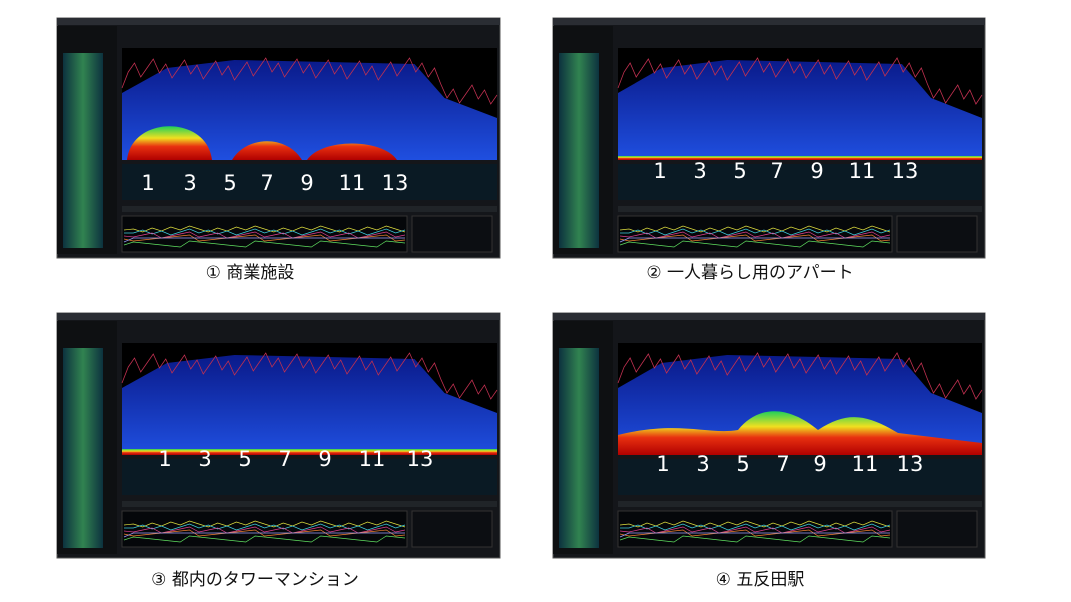 The image size is (1071, 602). I want to click on caption: ④ 五反田駅, so click(760, 580).